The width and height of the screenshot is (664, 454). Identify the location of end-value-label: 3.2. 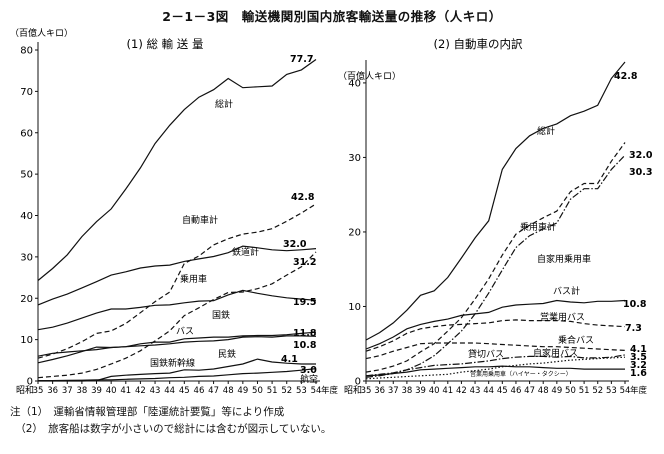
(638, 365).